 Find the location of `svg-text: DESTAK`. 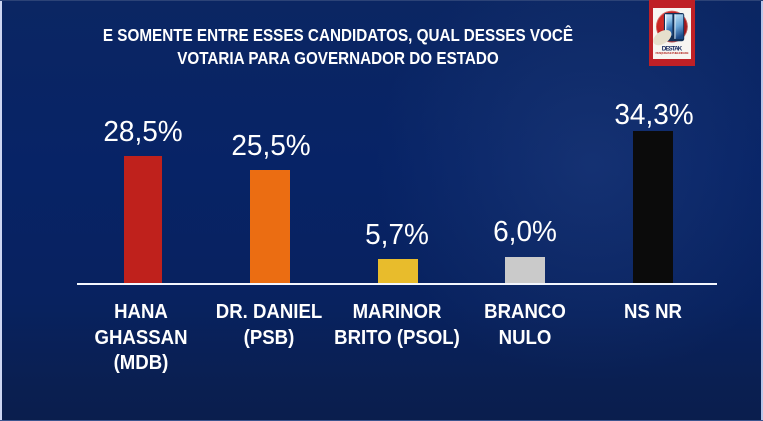

svg-text: DESTAK is located at coordinates (672, 48).